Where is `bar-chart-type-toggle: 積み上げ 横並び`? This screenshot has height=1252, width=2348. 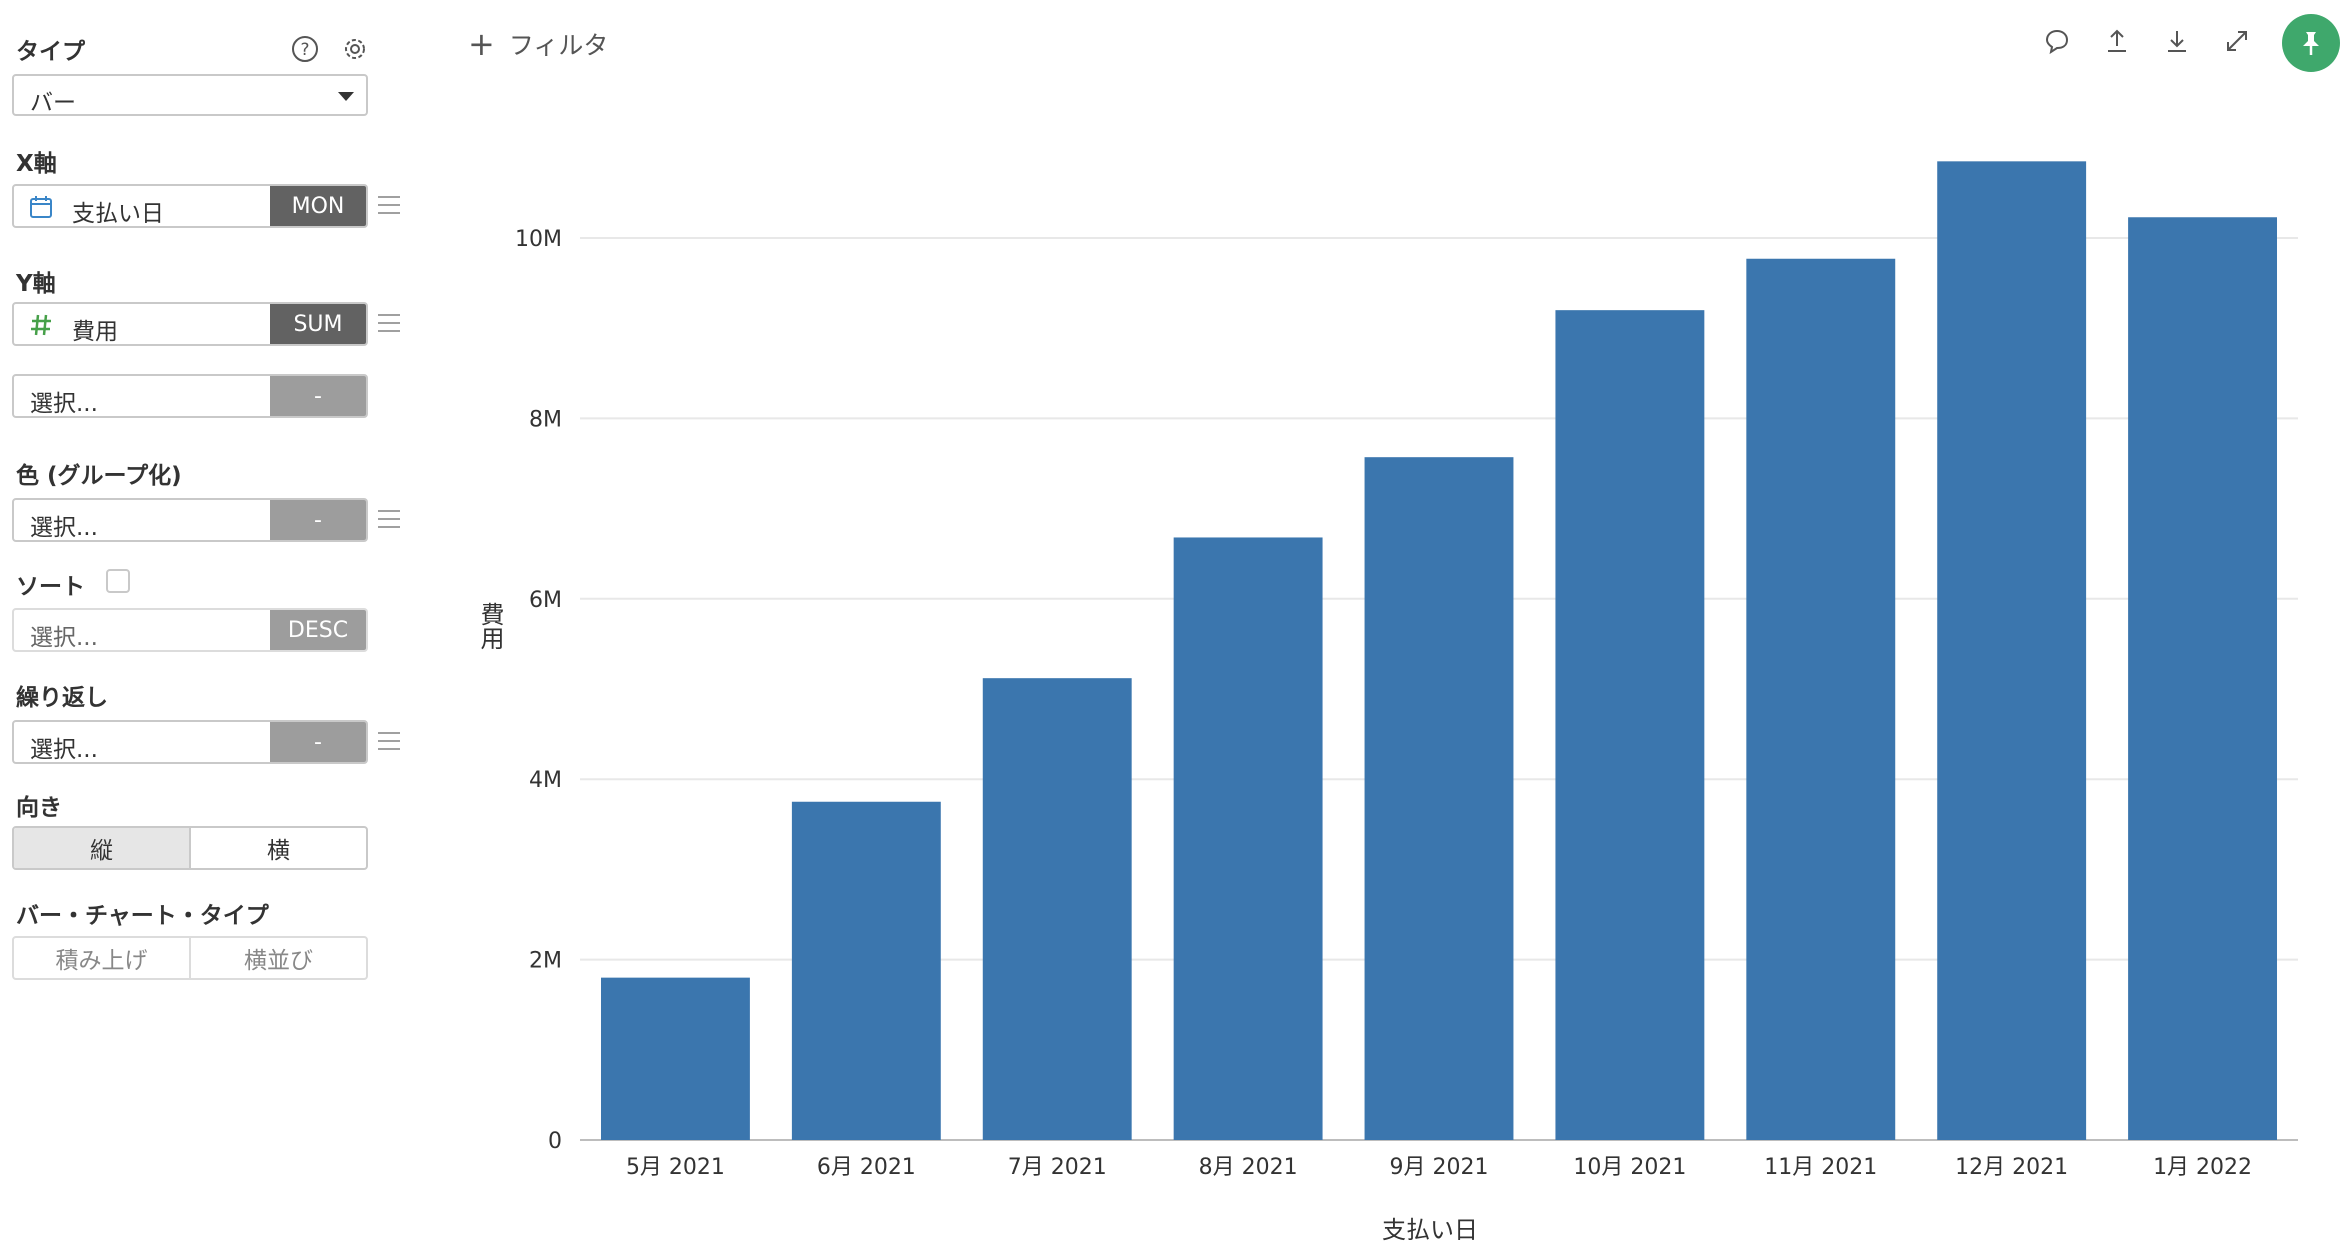
bar-chart-type-toggle: 積み上げ 横並び is located at coordinates (190, 958).